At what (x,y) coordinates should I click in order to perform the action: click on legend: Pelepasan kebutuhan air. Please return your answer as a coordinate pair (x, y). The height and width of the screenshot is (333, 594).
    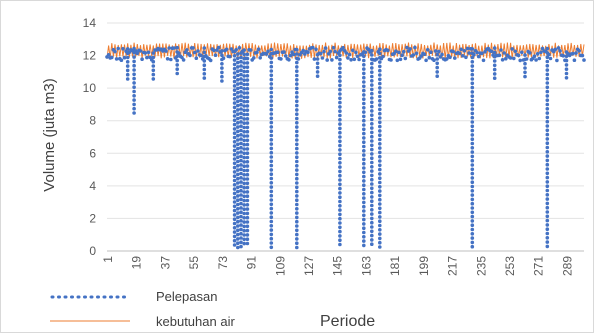
    Looking at the image, I should click on (142, 309).